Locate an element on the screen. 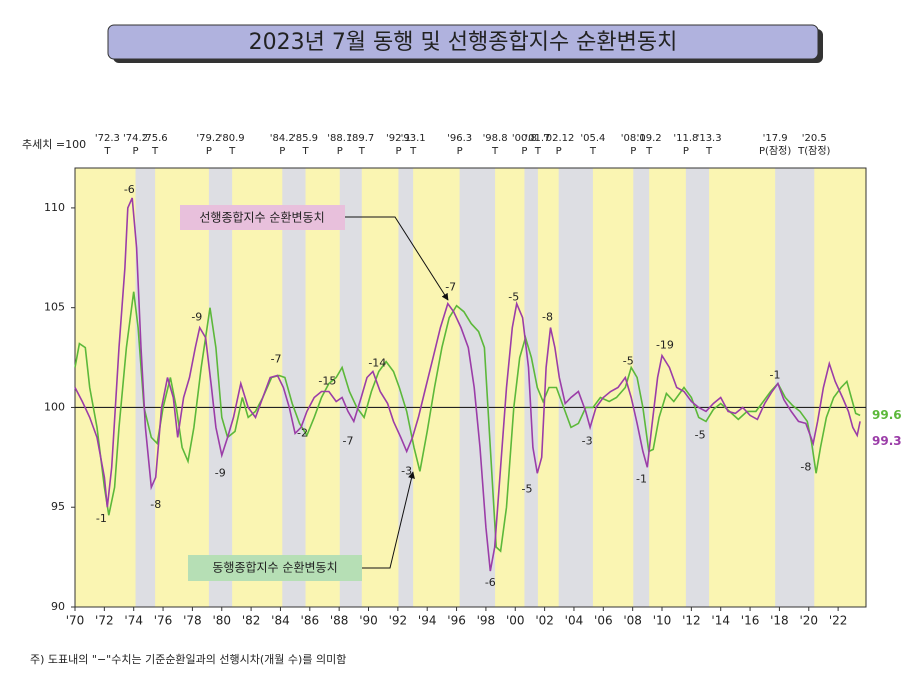 The image size is (920, 677). turning-date: '09.2 is located at coordinates (649, 138).